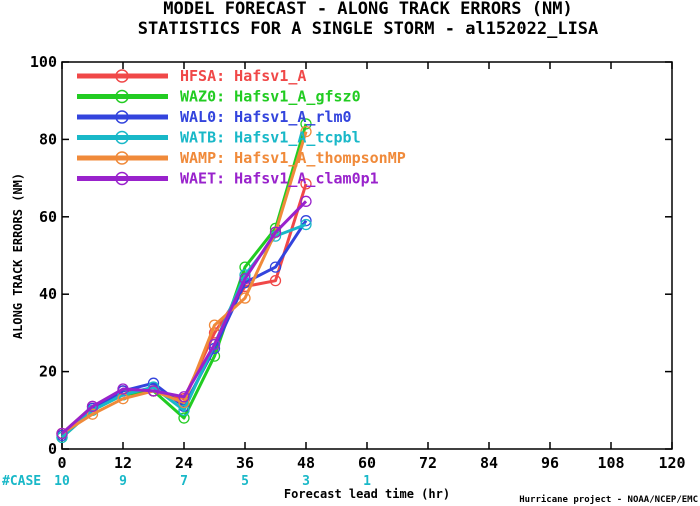 The image size is (700, 506). What do you see at coordinates (62, 481) in the screenshot?
I see `case-count: 10` at bounding box center [62, 481].